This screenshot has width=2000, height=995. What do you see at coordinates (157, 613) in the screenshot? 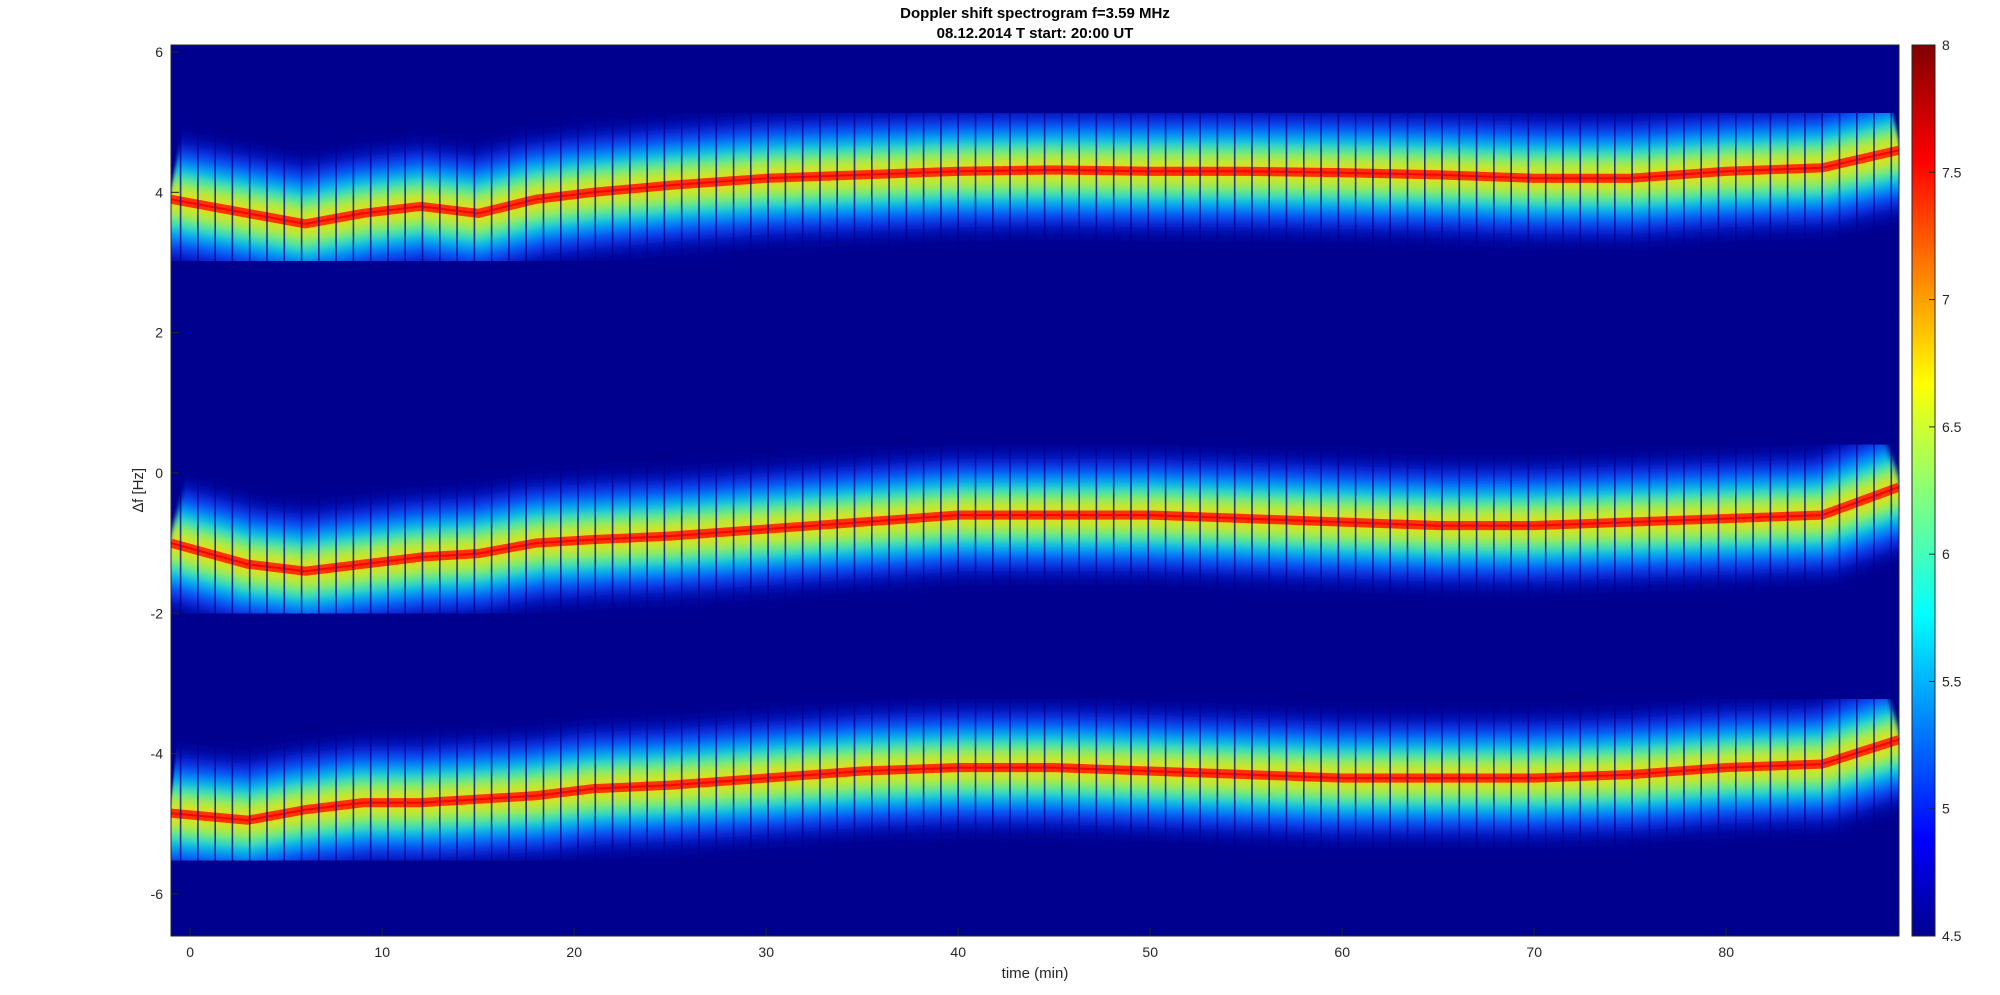
I see `y-tick-label: -2` at bounding box center [157, 613].